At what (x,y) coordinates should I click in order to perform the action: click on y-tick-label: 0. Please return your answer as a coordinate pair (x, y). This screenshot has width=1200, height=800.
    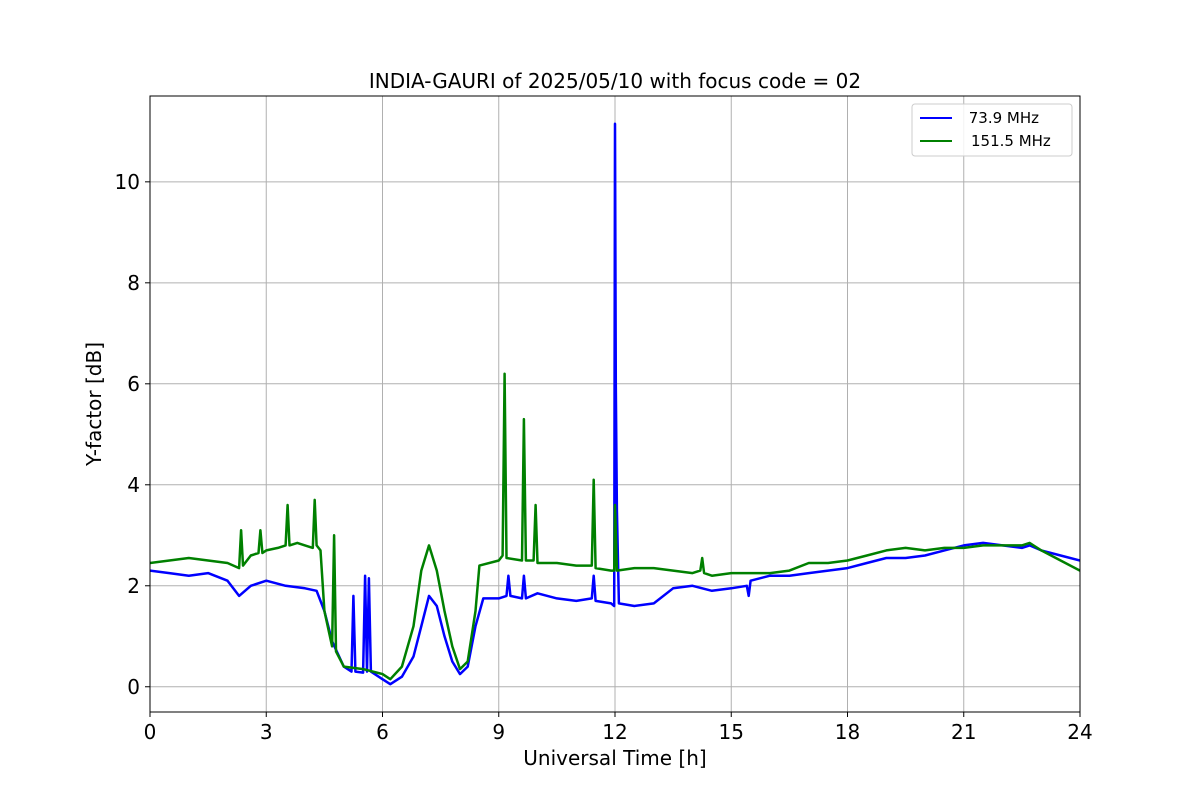
    Looking at the image, I should click on (133, 687).